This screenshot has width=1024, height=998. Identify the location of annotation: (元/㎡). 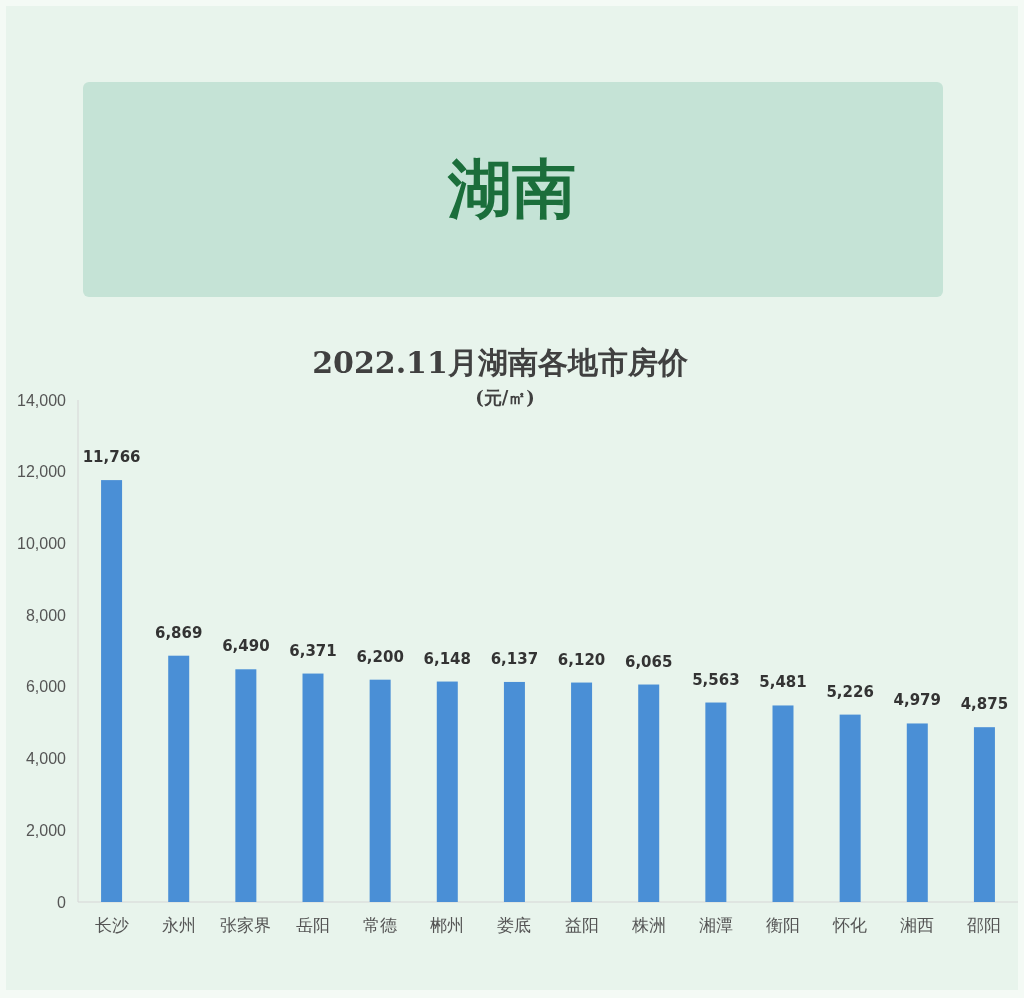
(505, 397).